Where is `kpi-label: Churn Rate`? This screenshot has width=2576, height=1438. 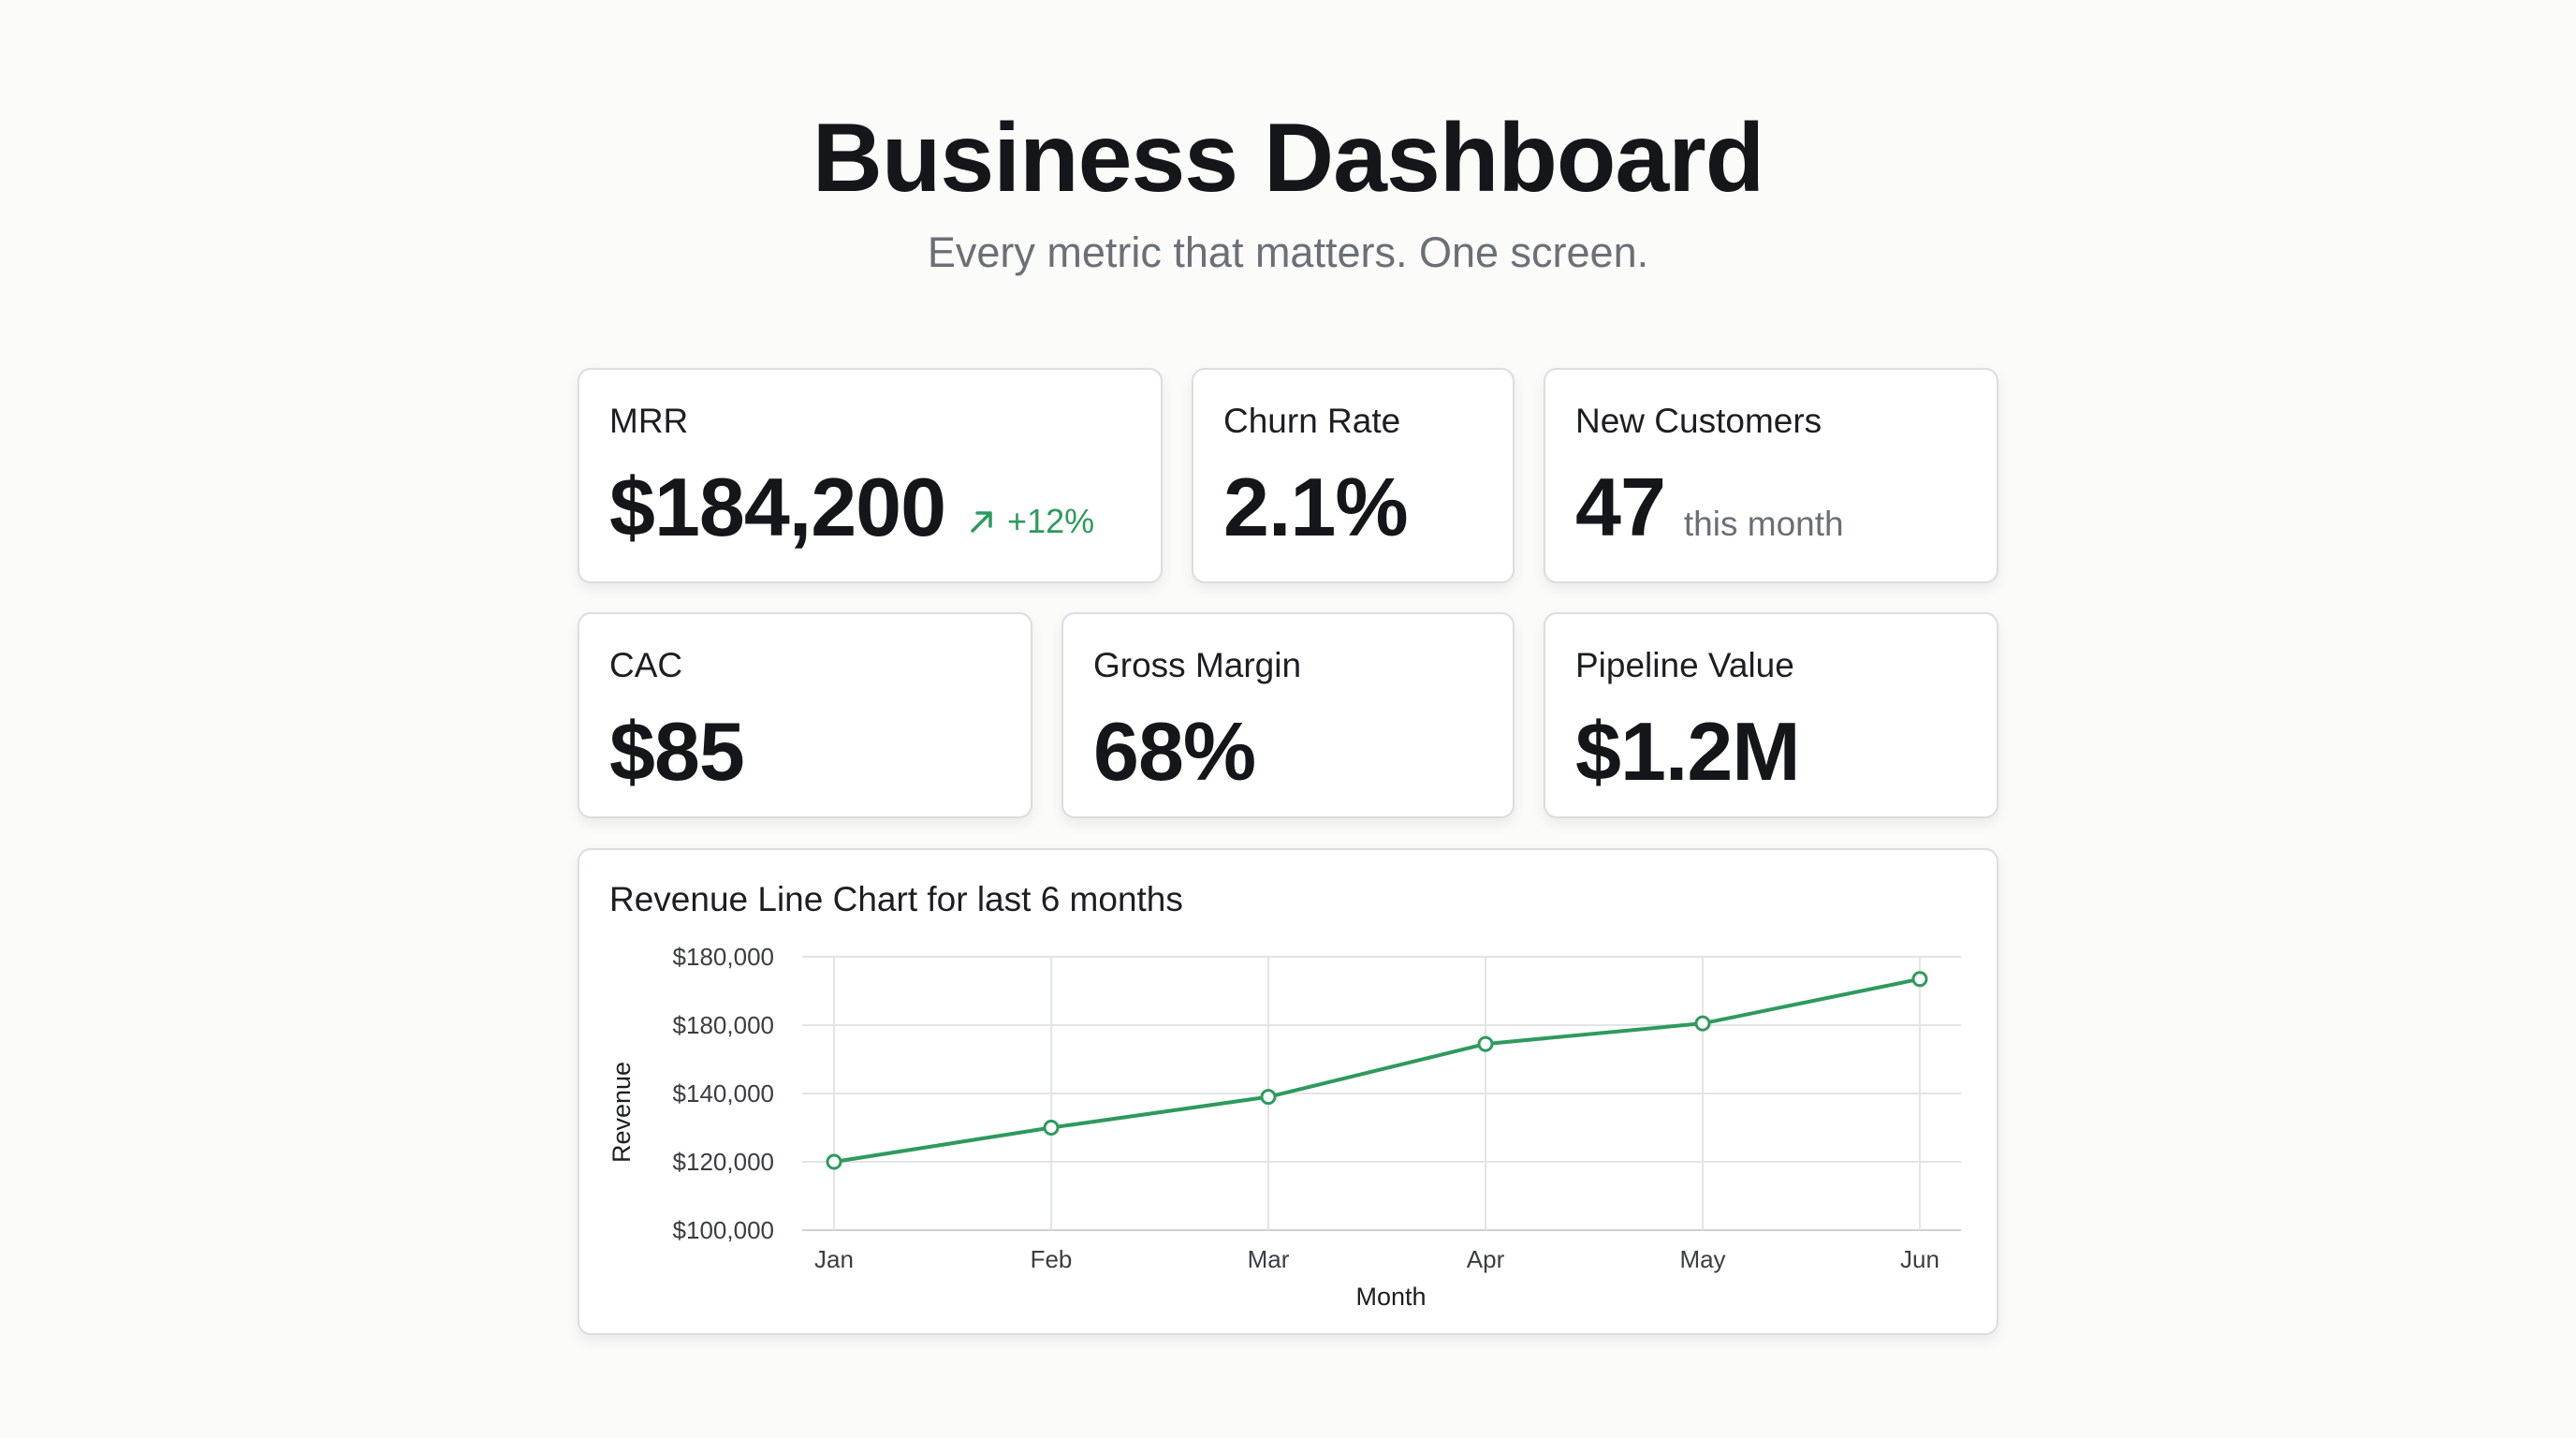 kpi-label: Churn Rate is located at coordinates (1312, 421).